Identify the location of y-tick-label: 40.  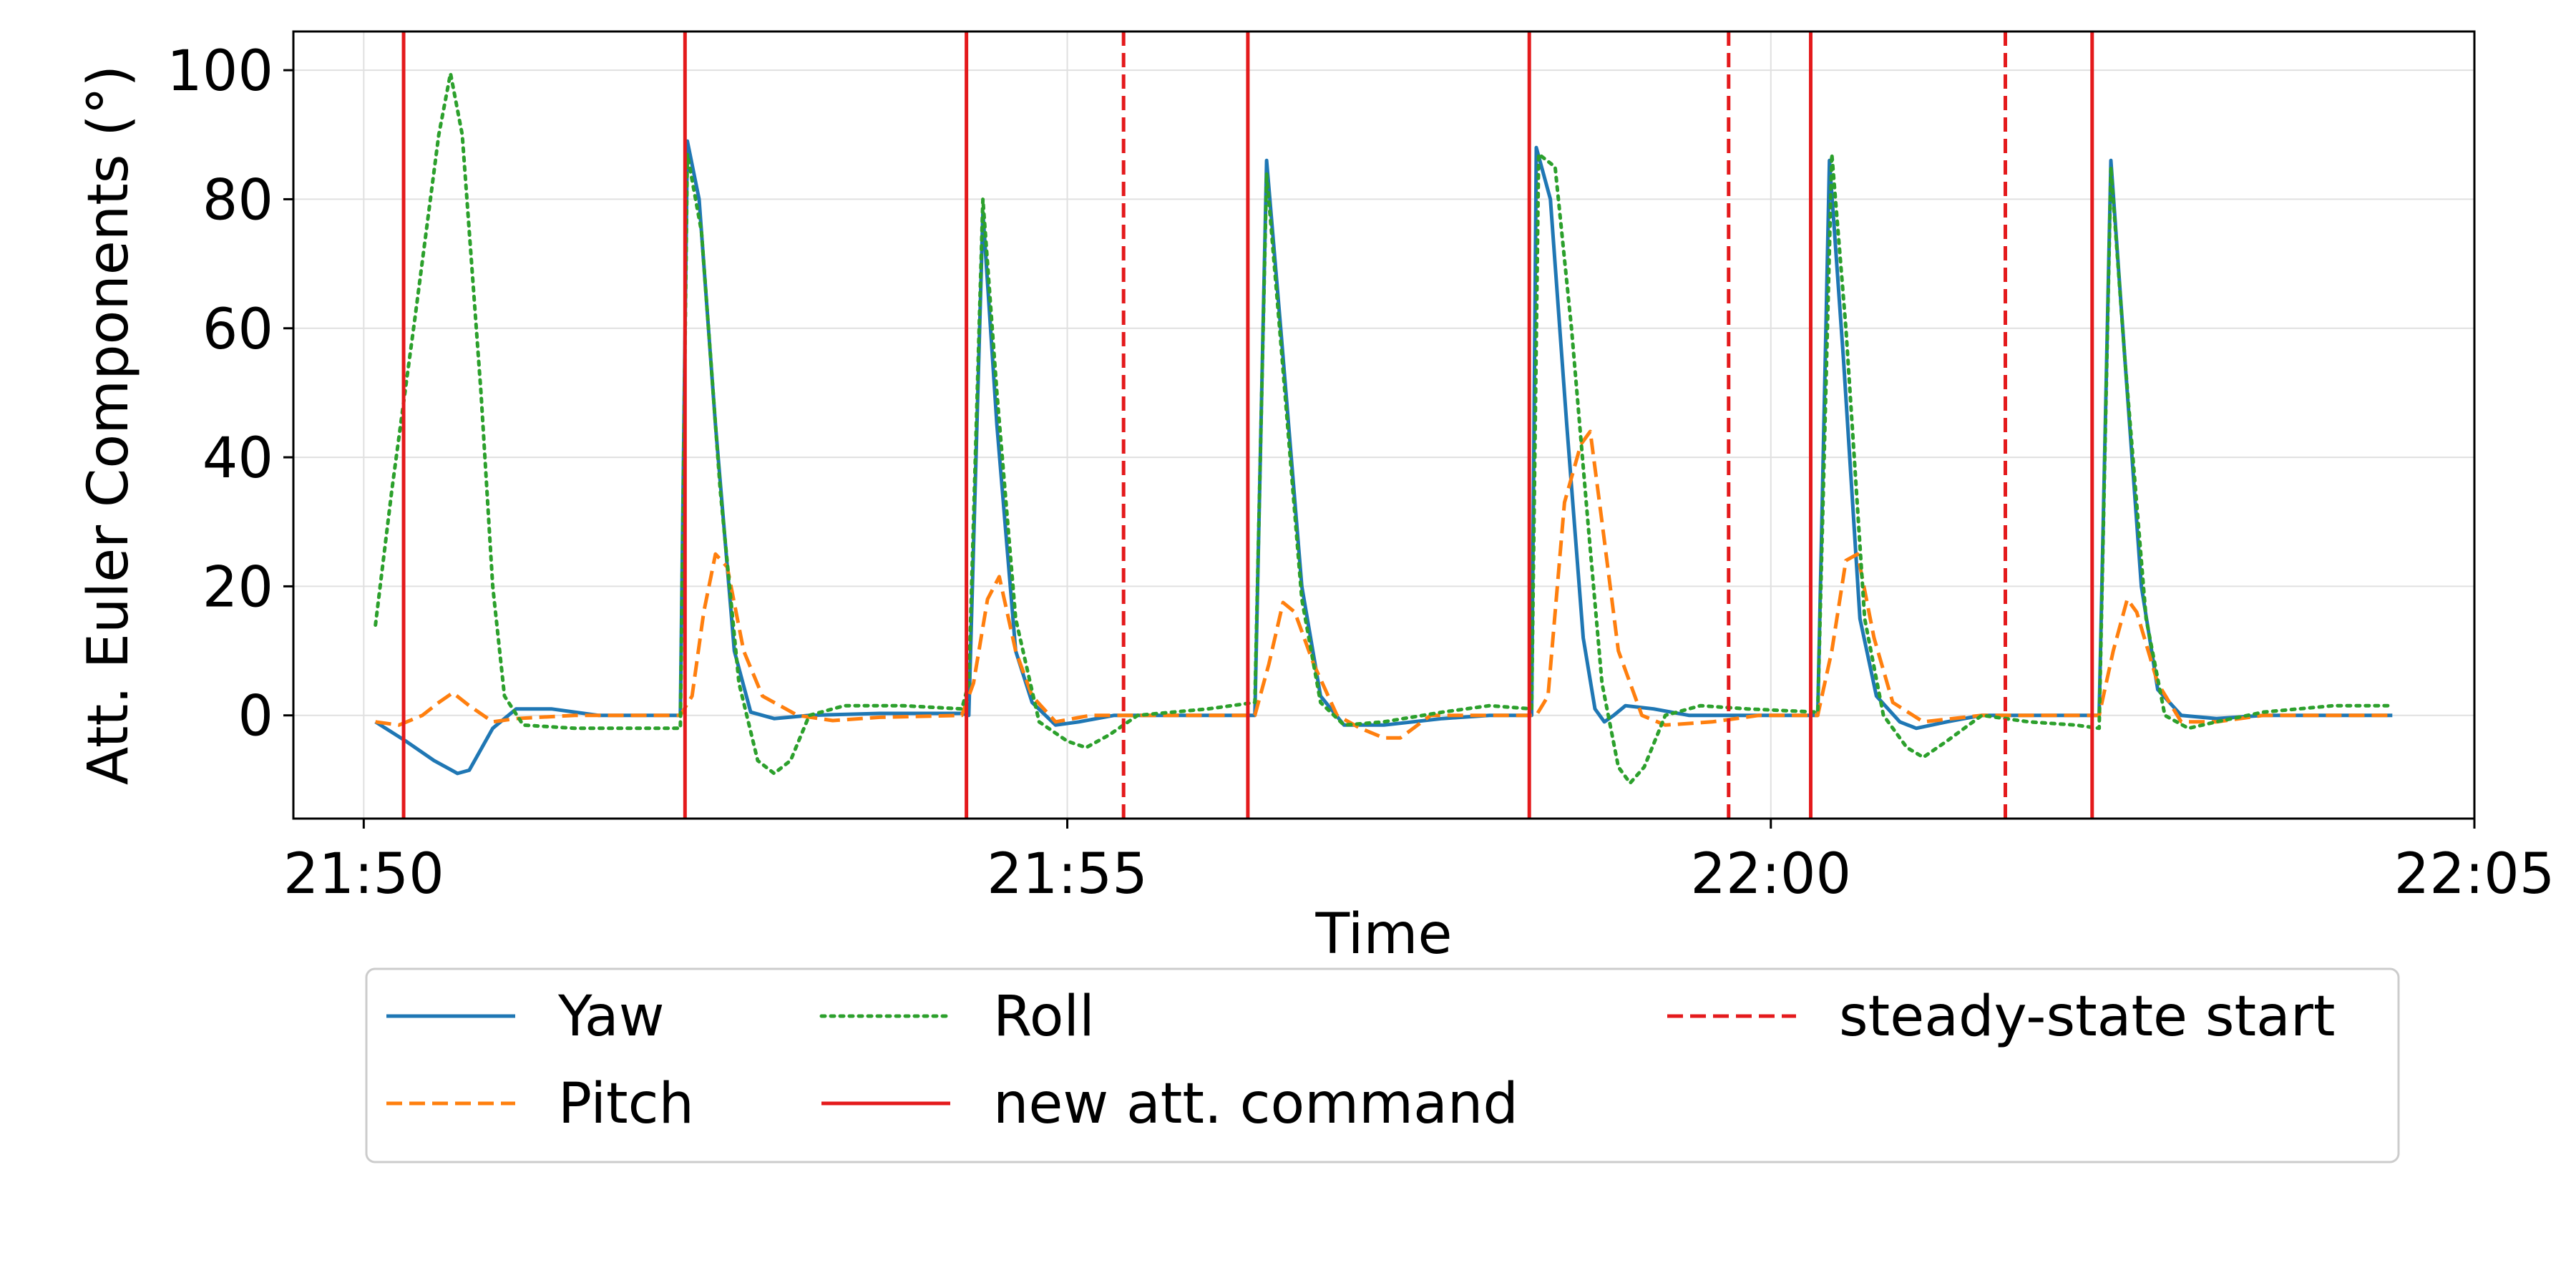
(238, 458).